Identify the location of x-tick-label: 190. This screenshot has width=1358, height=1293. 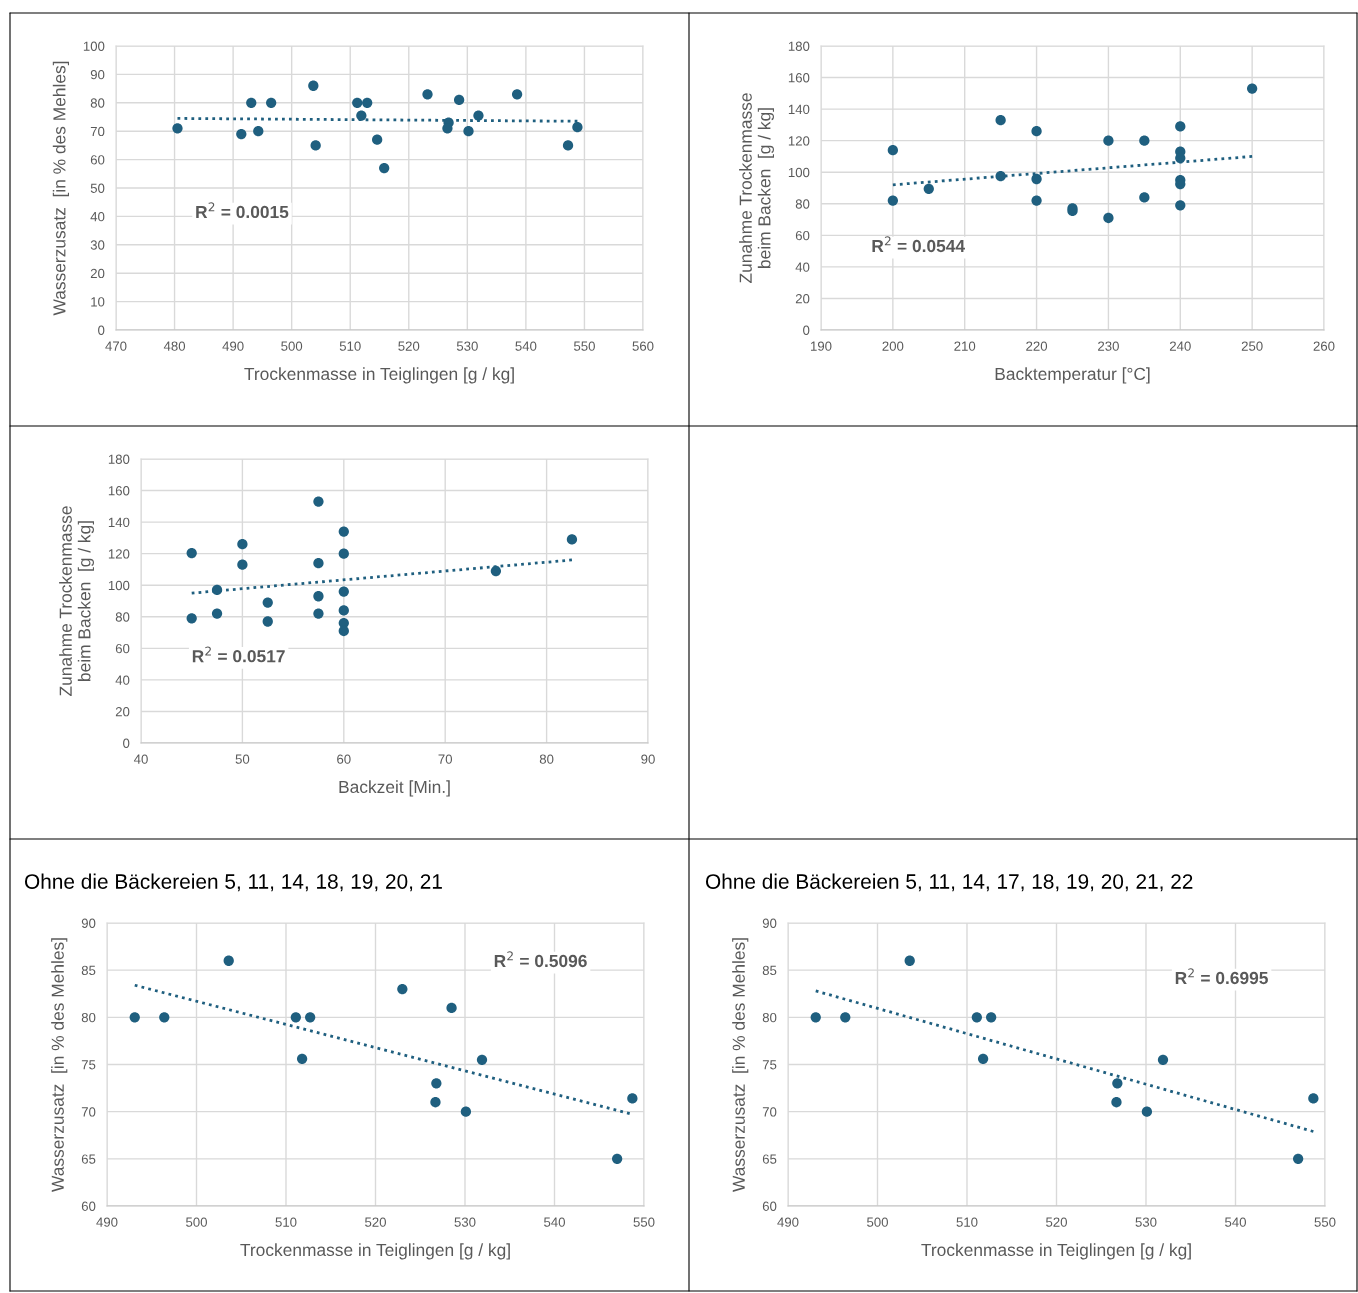
(821, 346).